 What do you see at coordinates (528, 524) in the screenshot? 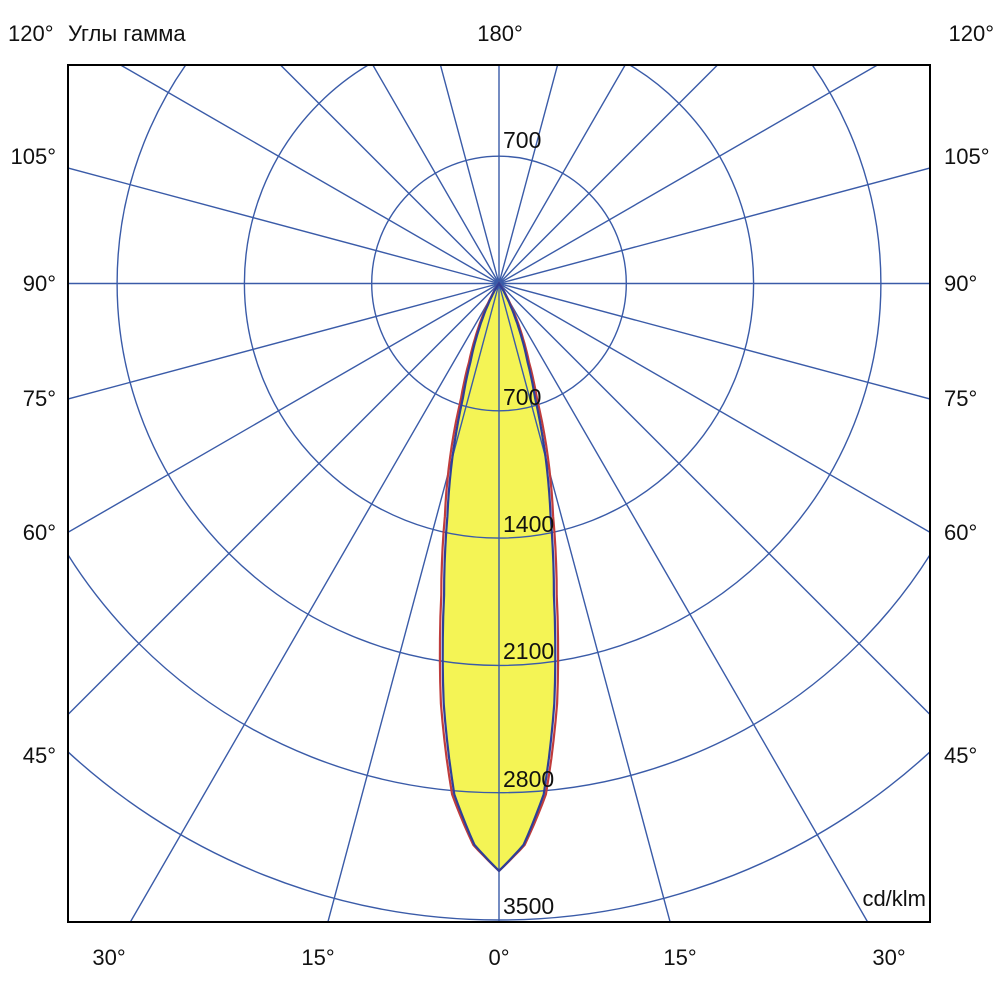
I see `ring-label-1400: 1400` at bounding box center [528, 524].